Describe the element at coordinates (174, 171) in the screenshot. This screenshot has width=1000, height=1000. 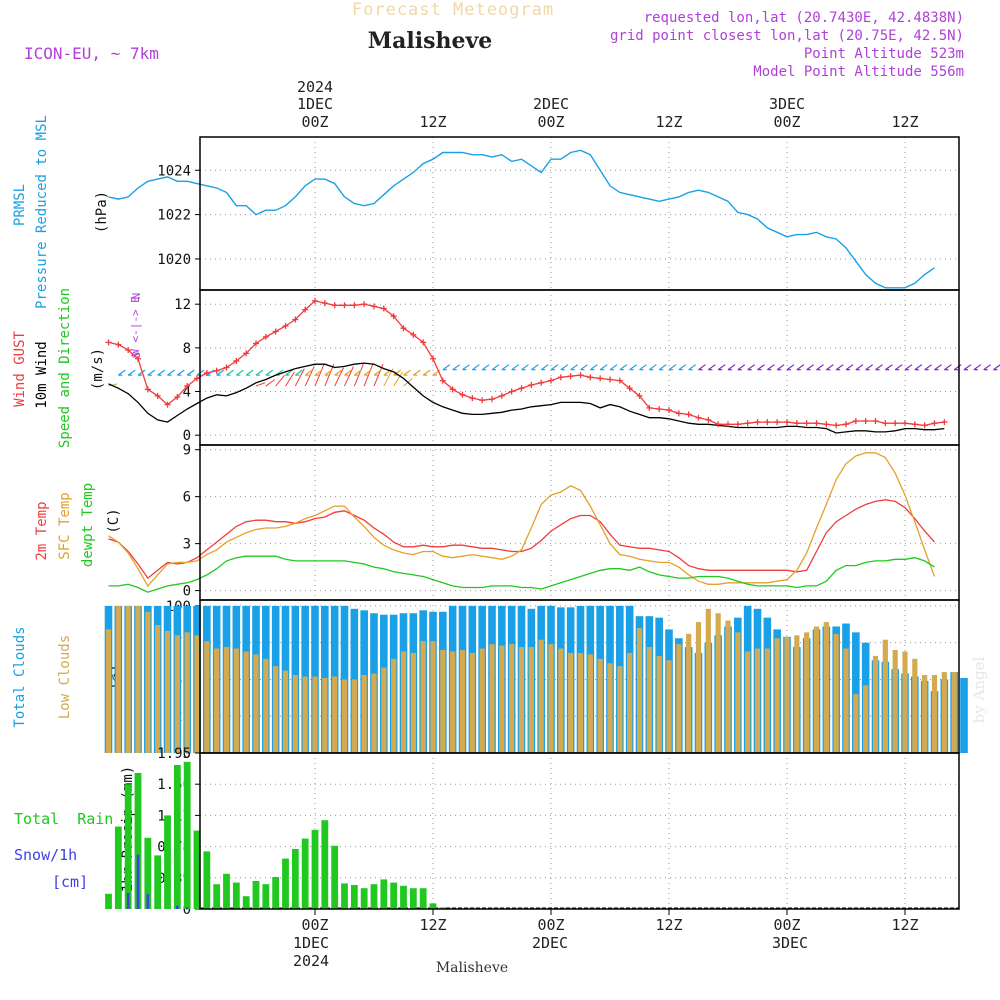
I see `pressure-ytick-label: 1024` at that location.